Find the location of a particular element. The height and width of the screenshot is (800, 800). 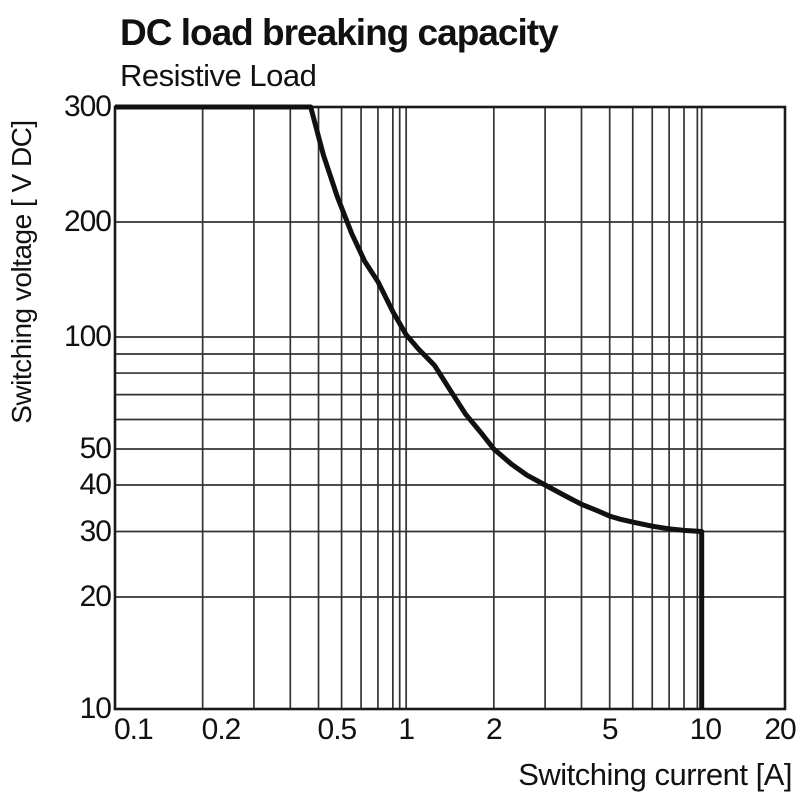

x-tick-label: 2 is located at coordinates (494, 729).